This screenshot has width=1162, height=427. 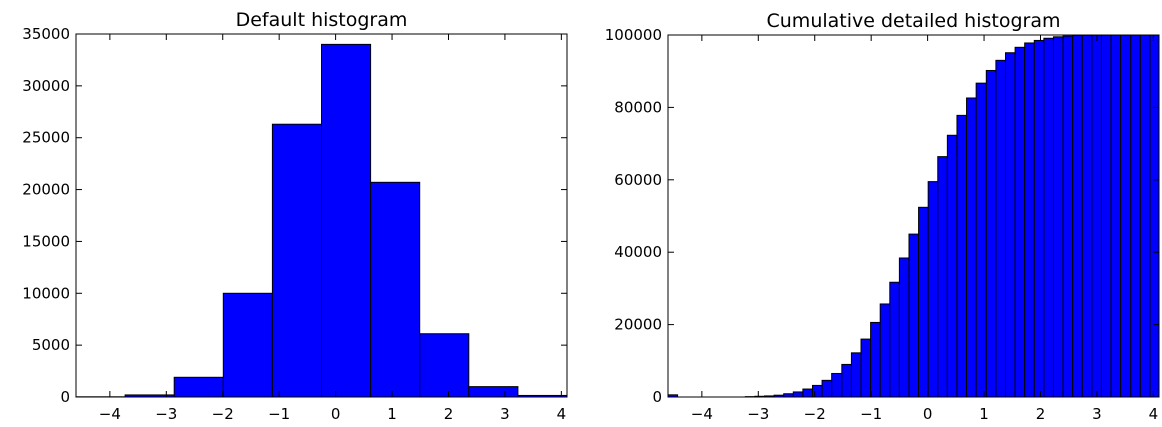 I want to click on chart-title: Cumulative detailed histogram, so click(x=914, y=21).